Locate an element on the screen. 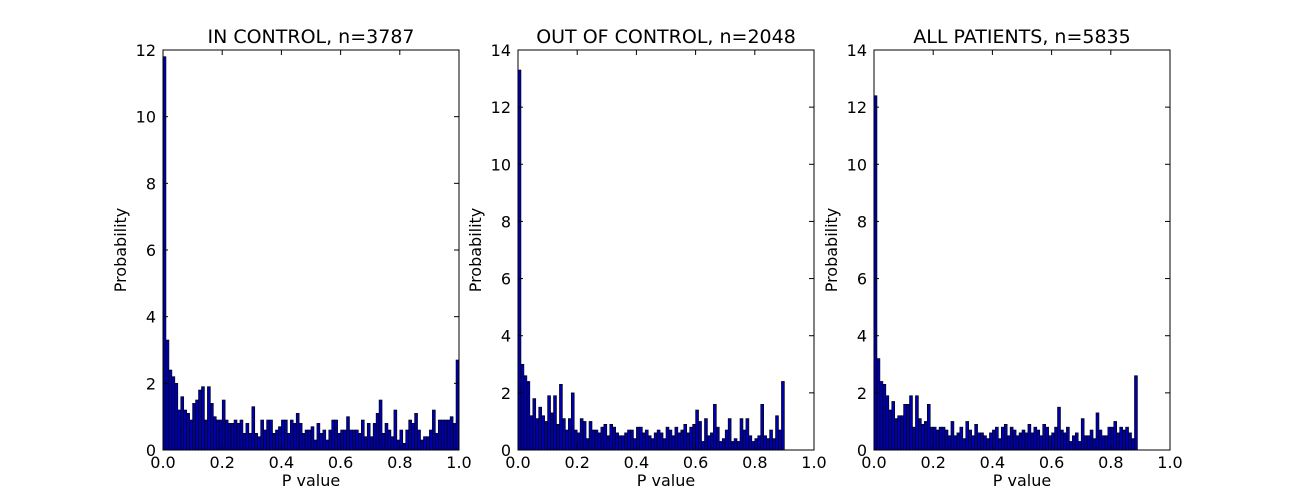 This screenshot has height=500, width=1300. x-tick-label: 0.2 is located at coordinates (576, 462).